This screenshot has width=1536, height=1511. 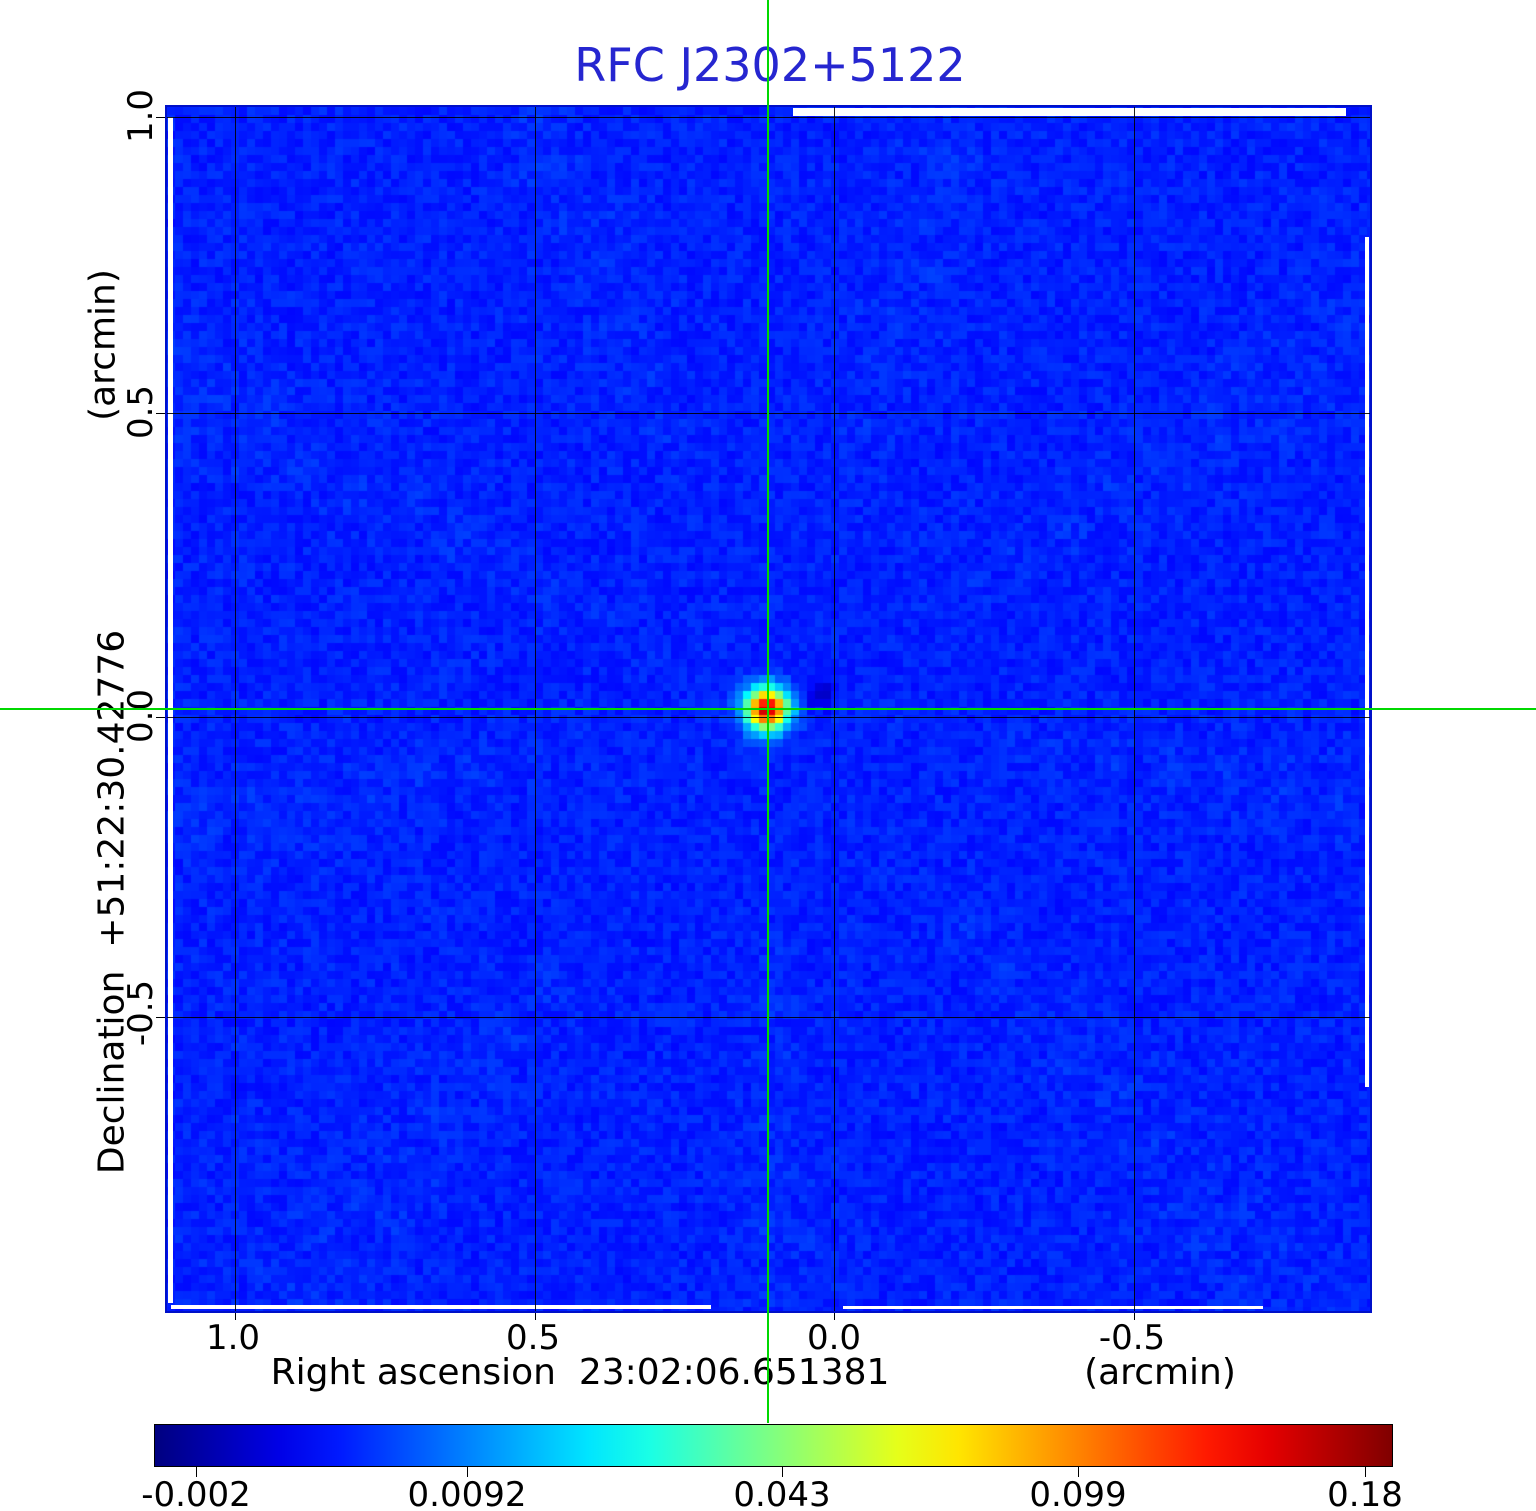 What do you see at coordinates (580, 1372) in the screenshot?
I see `x-axis-title: Right ascension 23:02:06.651381` at bounding box center [580, 1372].